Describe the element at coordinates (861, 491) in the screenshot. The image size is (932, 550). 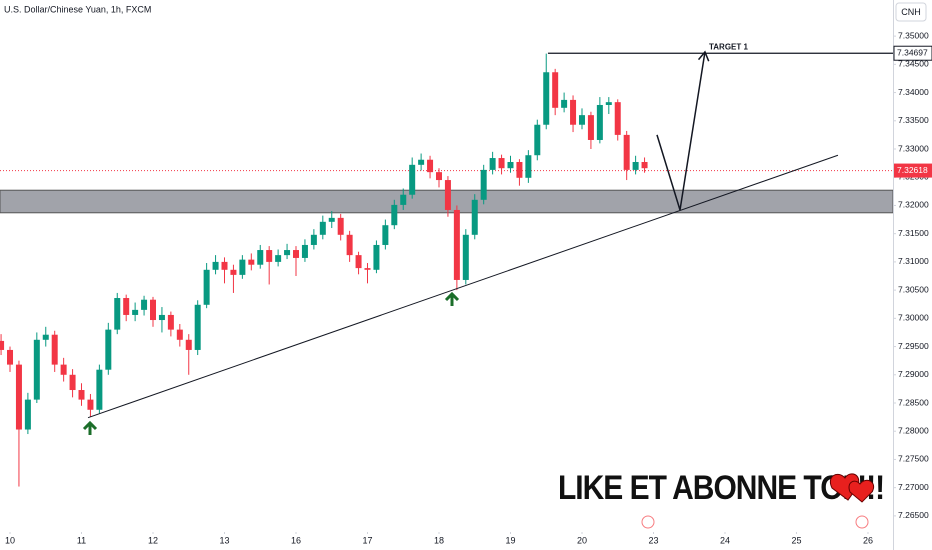
I see `heart-icon` at that location.